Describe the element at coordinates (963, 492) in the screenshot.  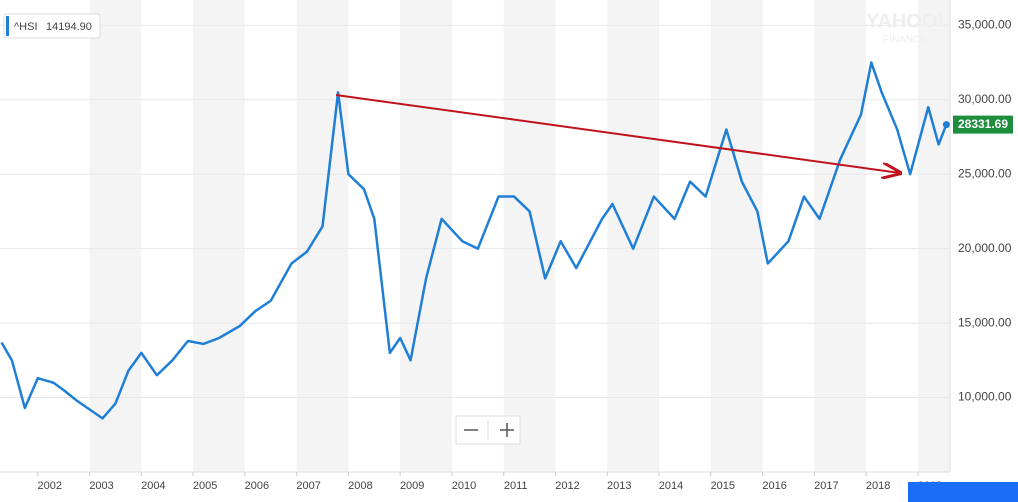
I see `overlay-bar` at that location.